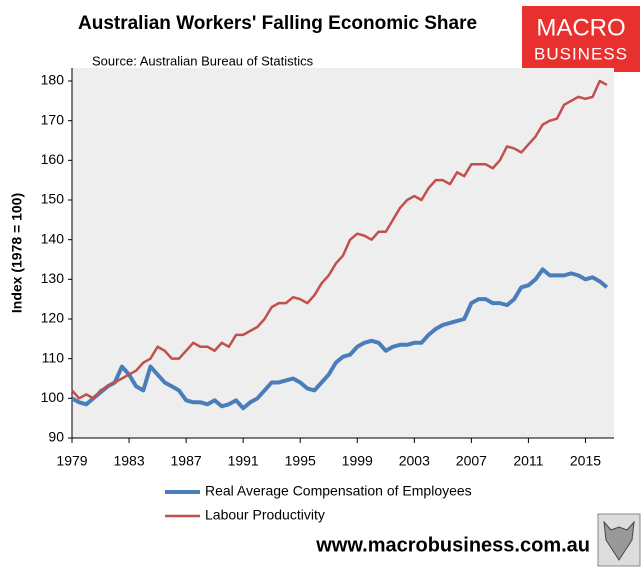 The width and height of the screenshot is (644, 572). I want to click on logo-box, so click(581, 39).